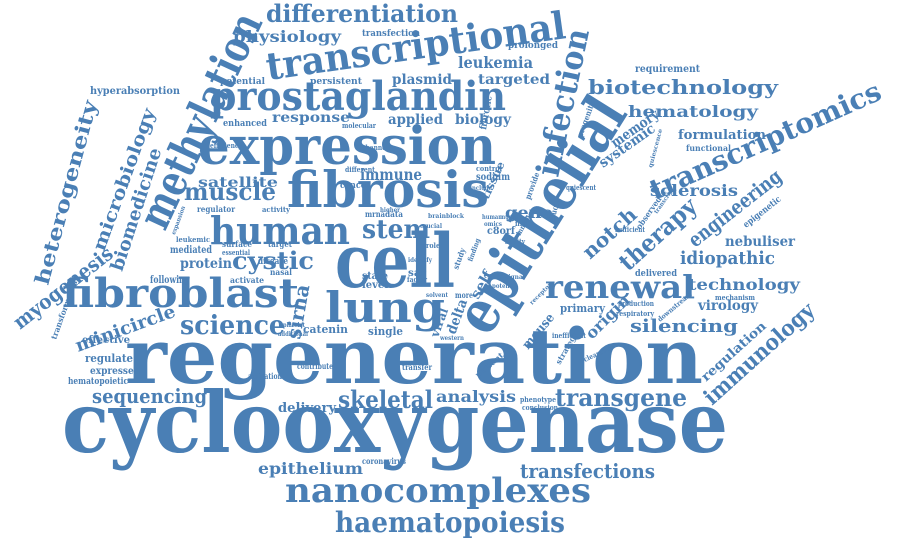 This screenshot has height=540, width=900. I want to click on word-sufficient: sufficient, so click(630, 229).